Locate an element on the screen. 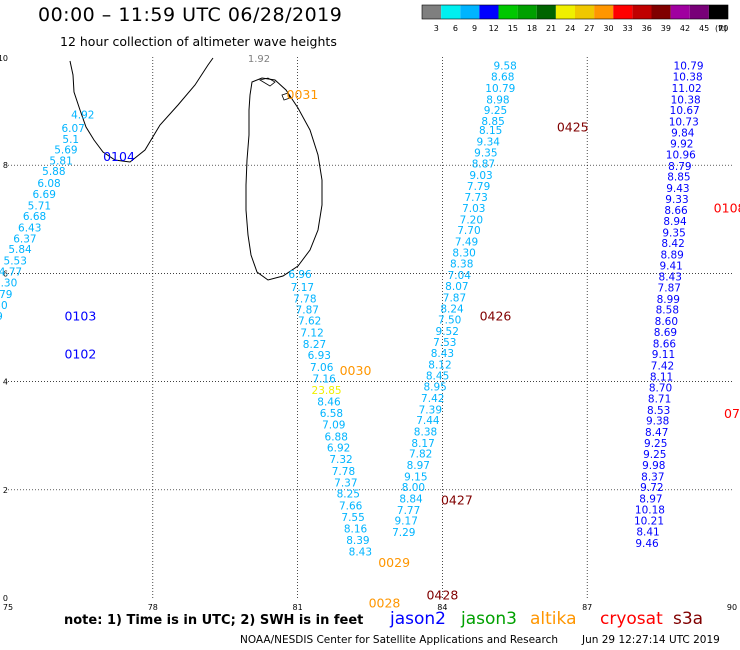  colorbar-tick-label: 27 is located at coordinates (589, 28).